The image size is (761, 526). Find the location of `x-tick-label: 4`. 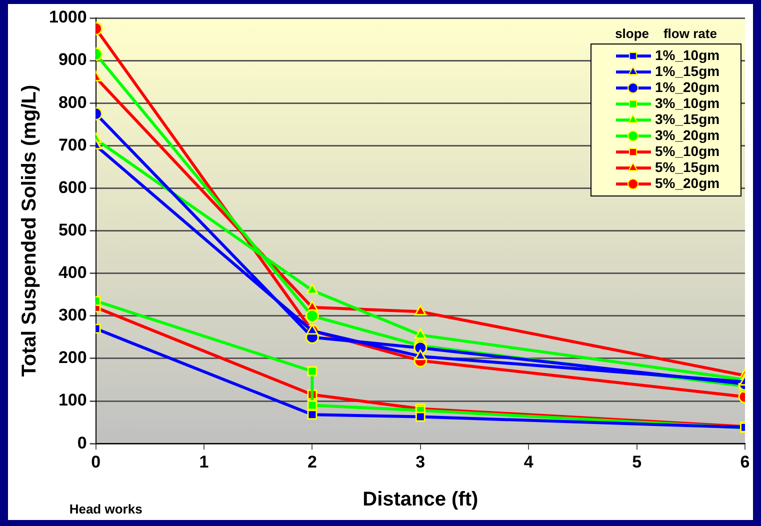

x-tick-label: 4 is located at coordinates (529, 462).